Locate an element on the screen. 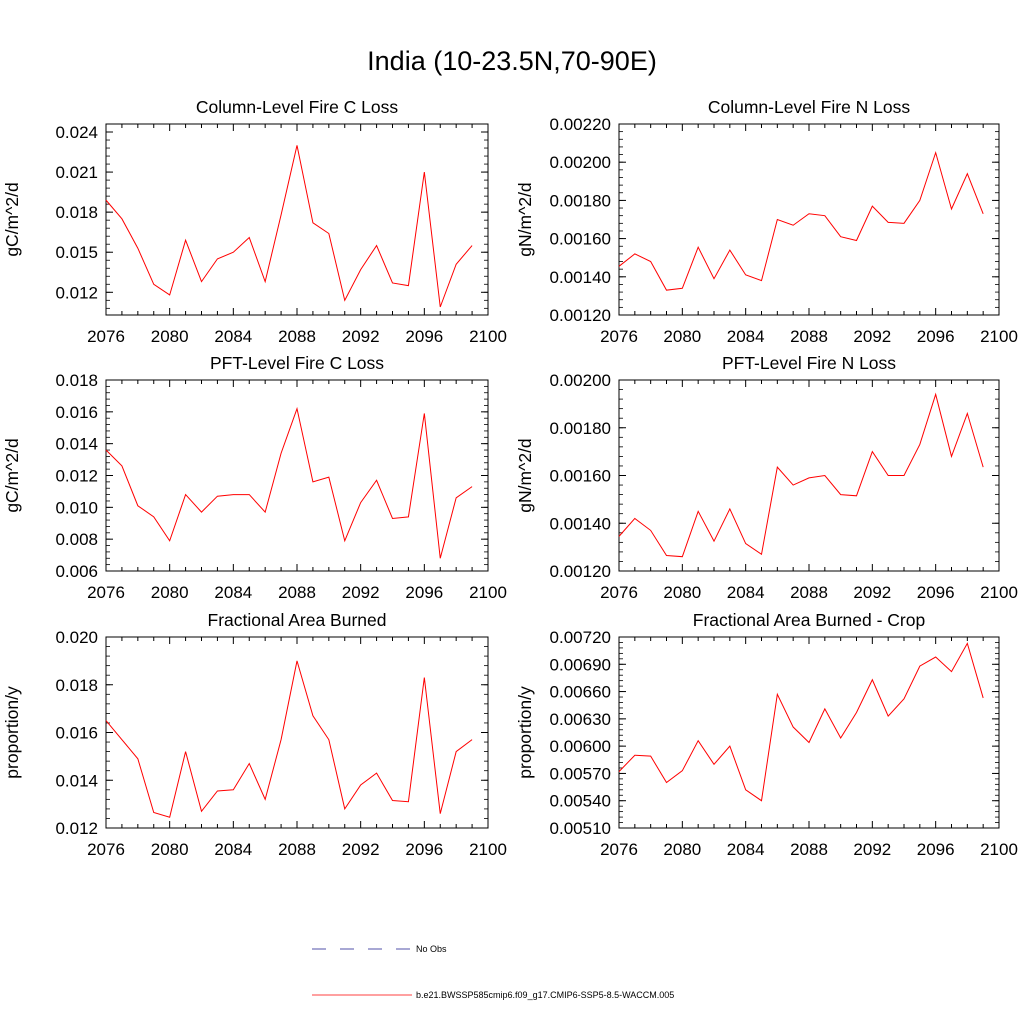 The height and width of the screenshot is (1024, 1024). y-tick-label: 0.020 is located at coordinates (76, 637).